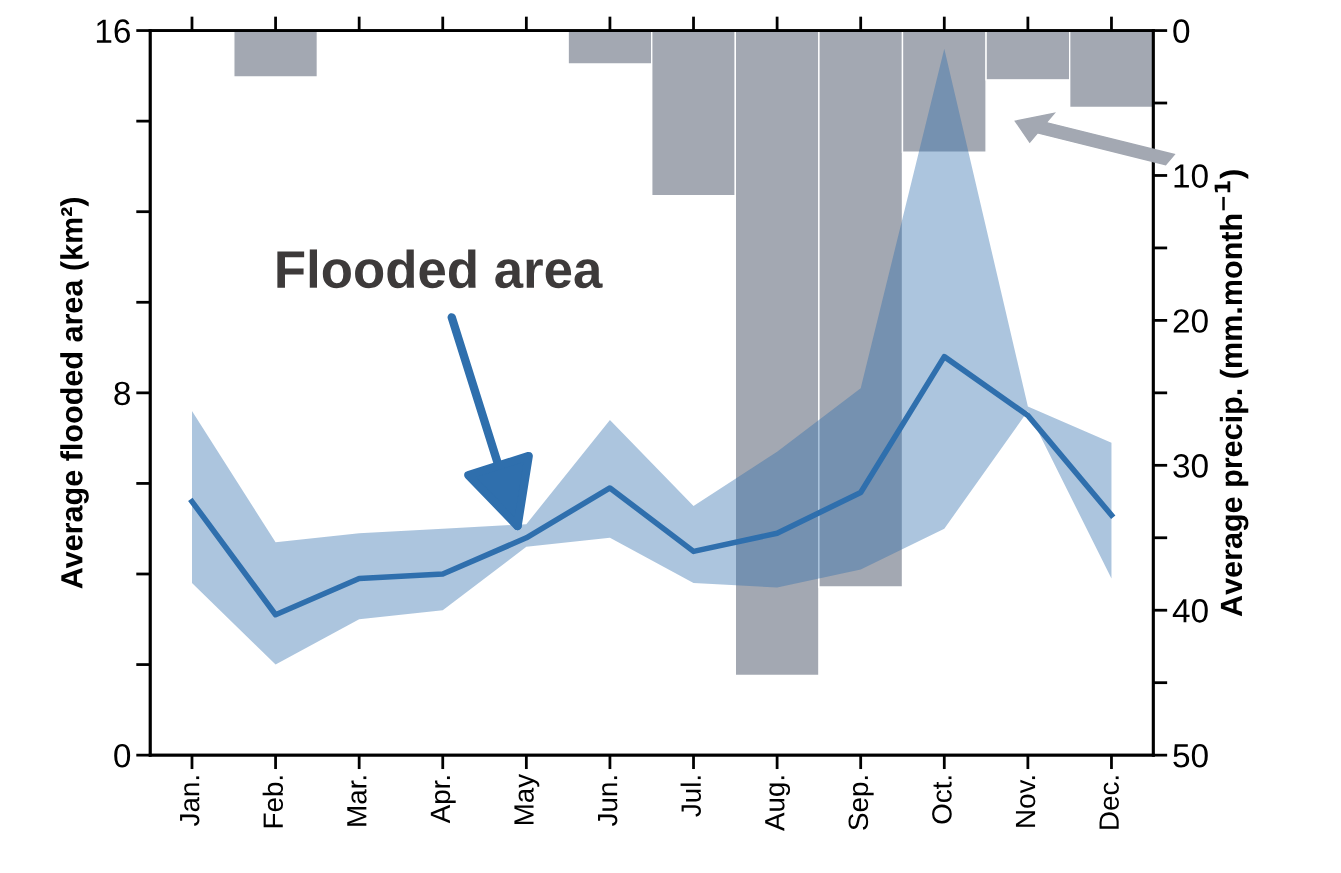 The width and height of the screenshot is (1341, 873). I want to click on x-tick-label: Oct., so click(942, 800).